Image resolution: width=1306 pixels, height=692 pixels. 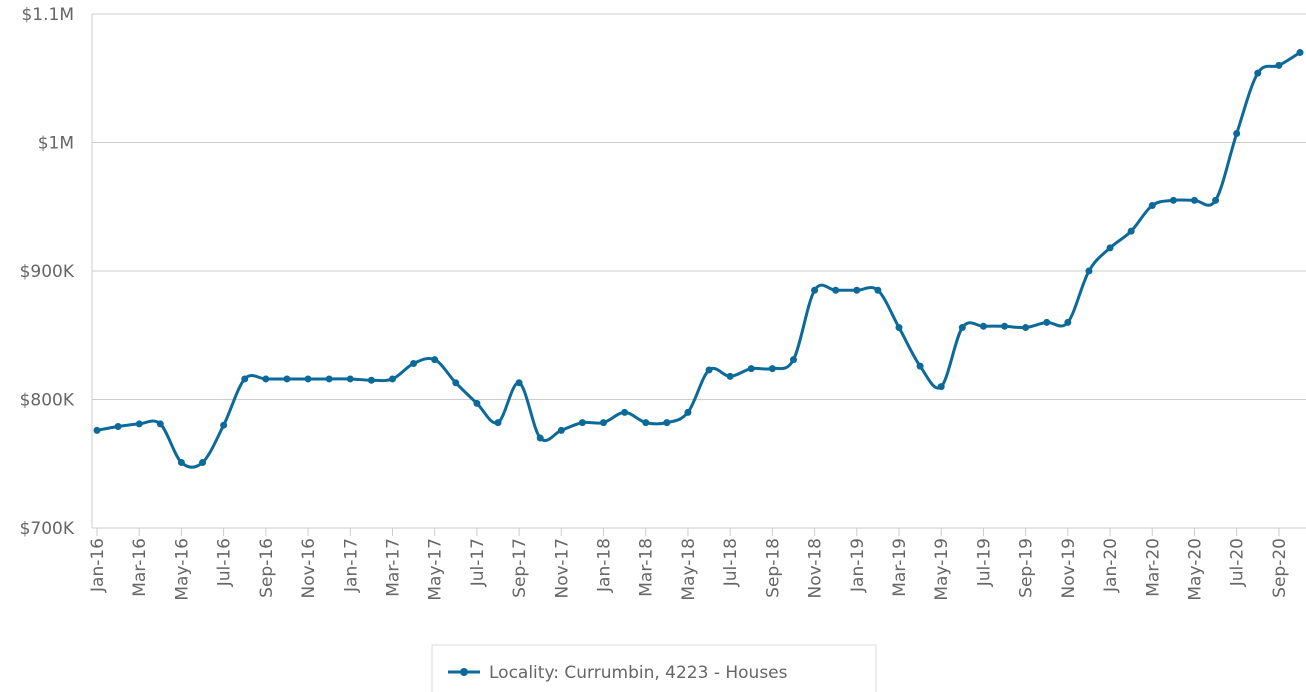 What do you see at coordinates (562, 568) in the screenshot?
I see `x-tick-label: Nov-17` at bounding box center [562, 568].